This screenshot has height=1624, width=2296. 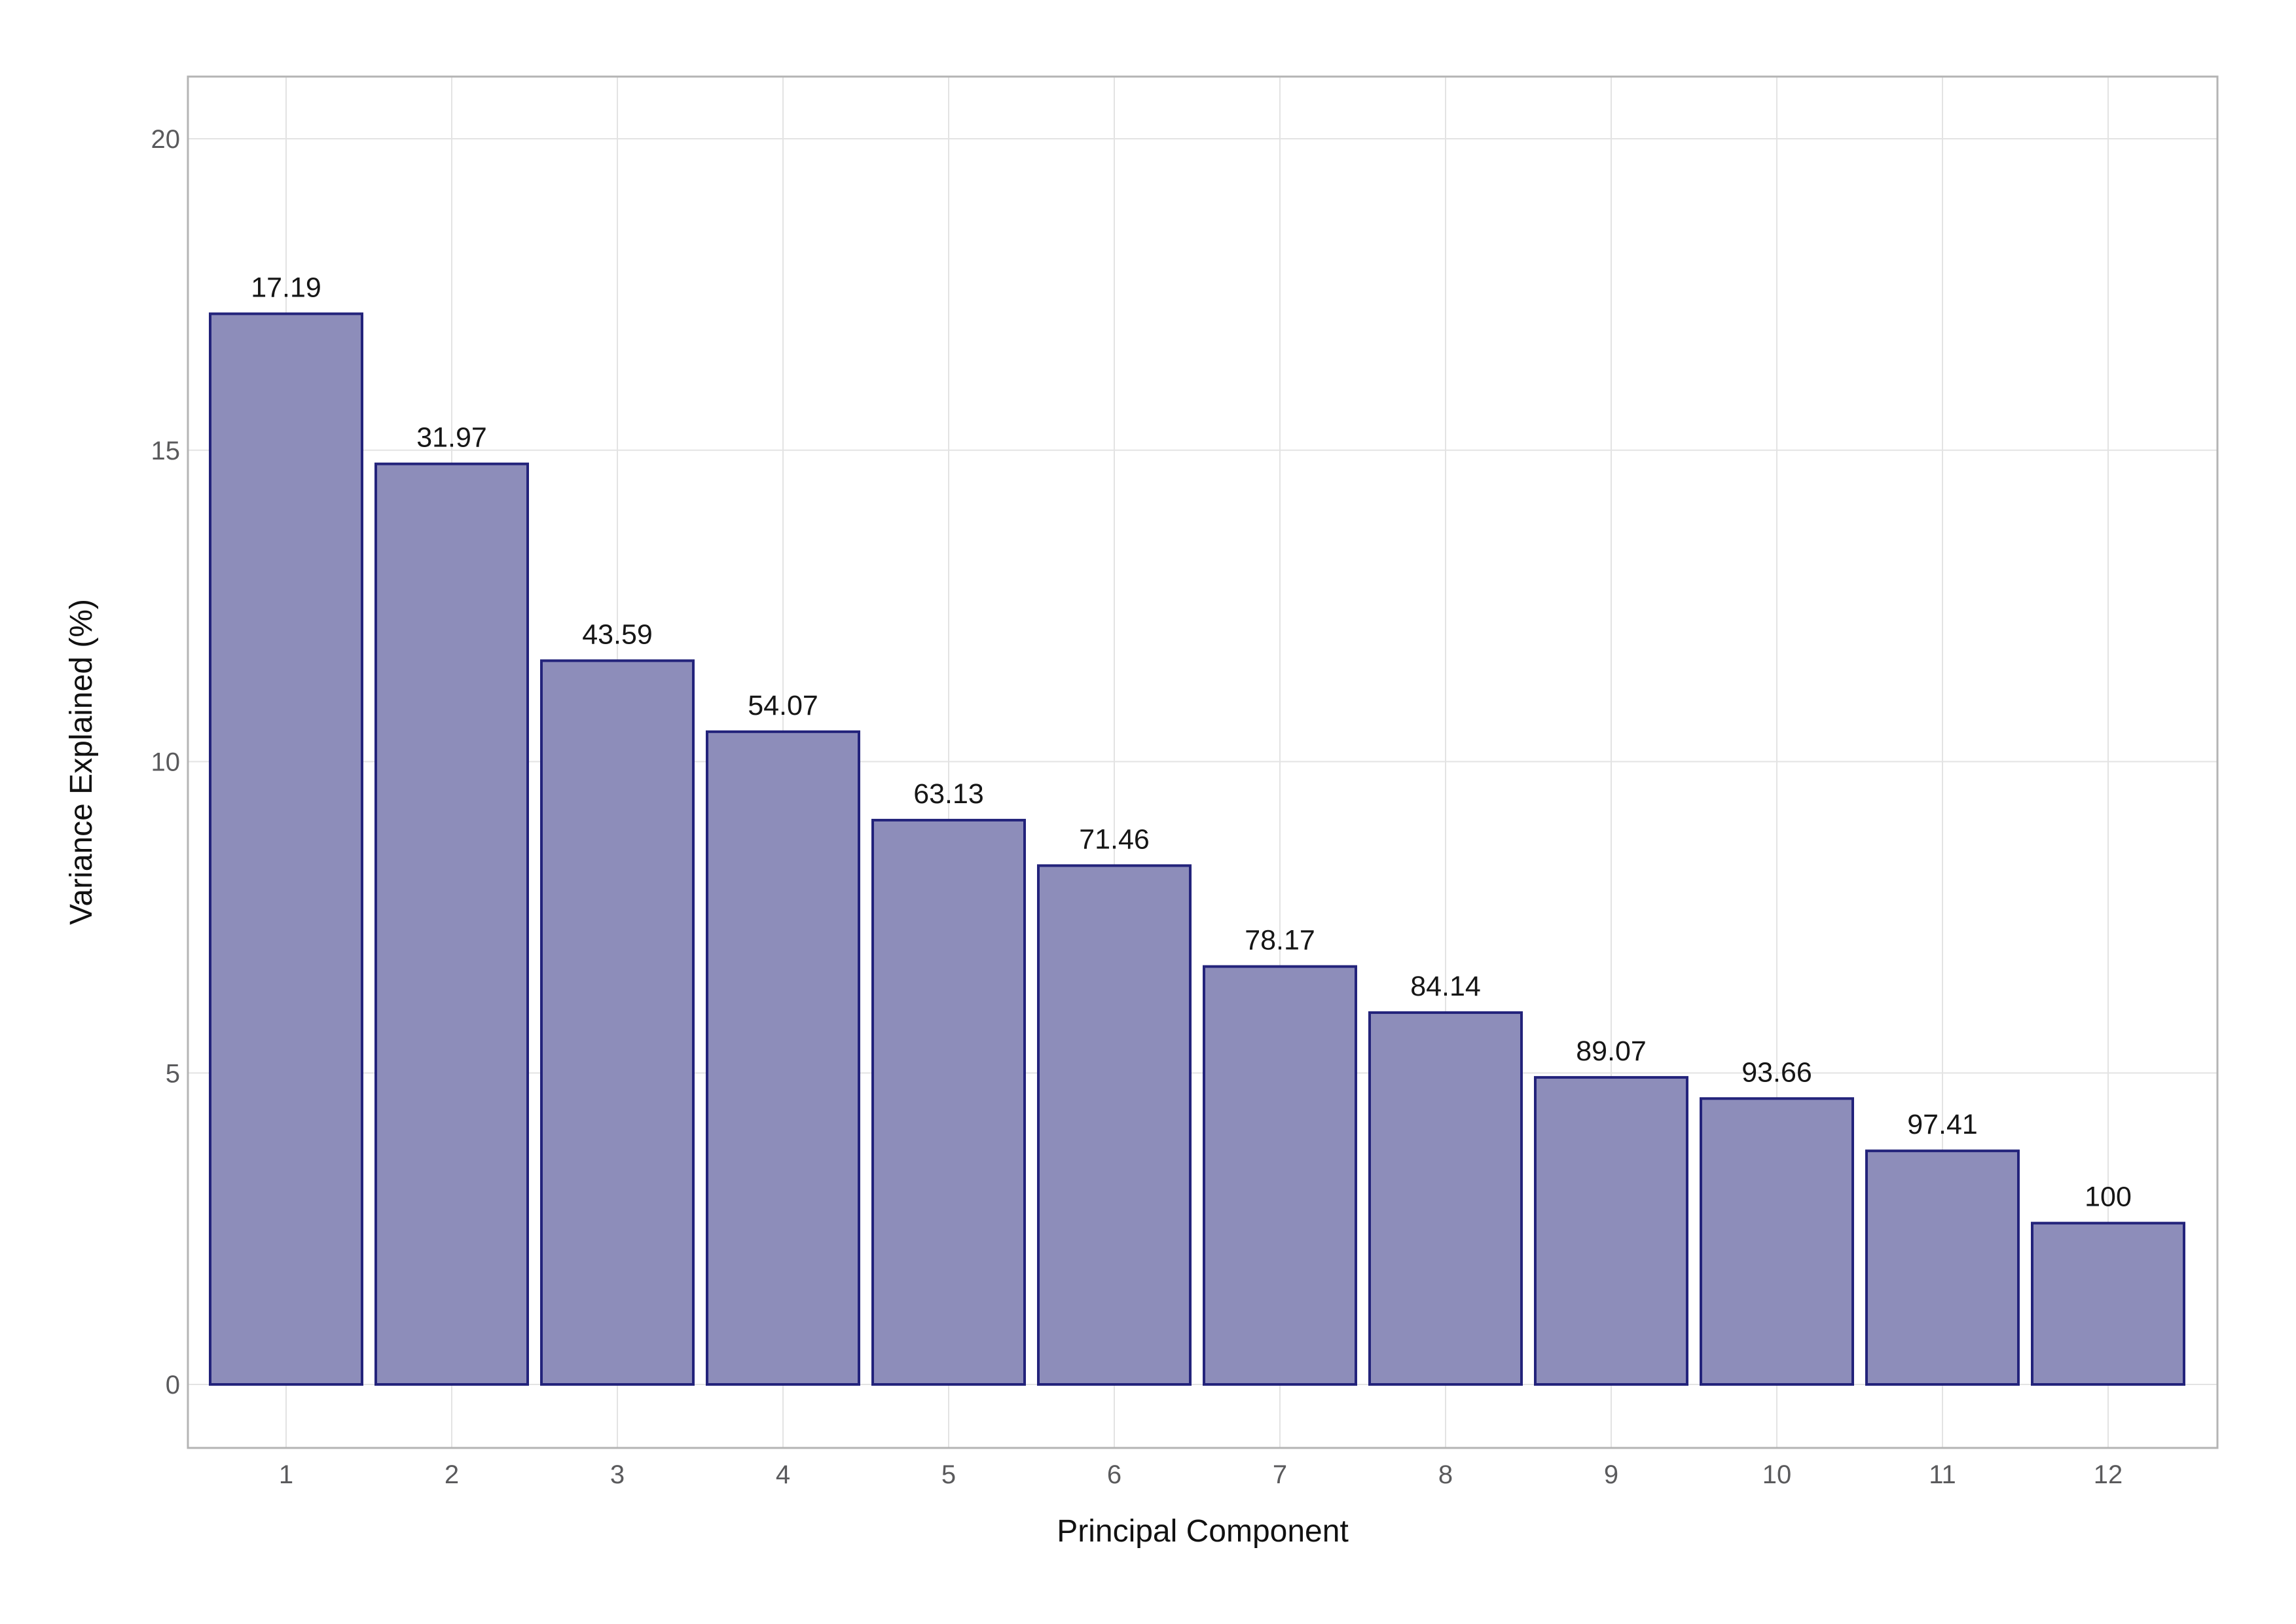 What do you see at coordinates (1280, 1474) in the screenshot?
I see `x-tick-label: 7` at bounding box center [1280, 1474].